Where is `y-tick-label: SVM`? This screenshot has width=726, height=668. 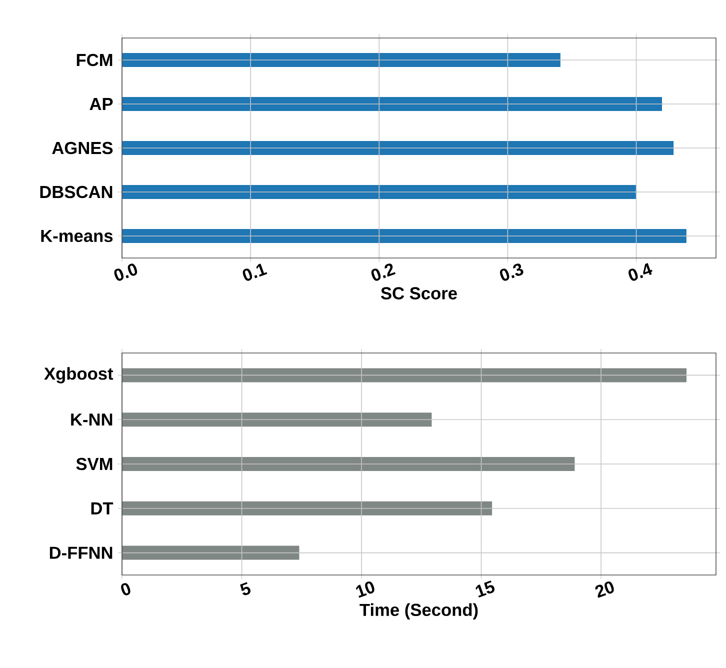 y-tick-label: SVM is located at coordinates (94, 464).